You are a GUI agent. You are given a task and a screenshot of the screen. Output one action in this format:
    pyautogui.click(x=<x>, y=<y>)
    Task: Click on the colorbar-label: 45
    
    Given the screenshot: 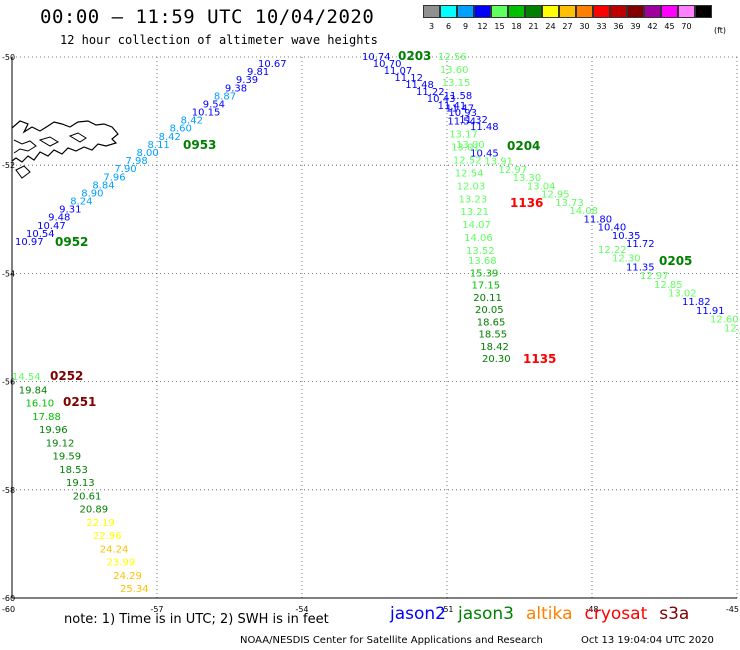 What is the action you would take?
    pyautogui.click(x=669, y=26)
    